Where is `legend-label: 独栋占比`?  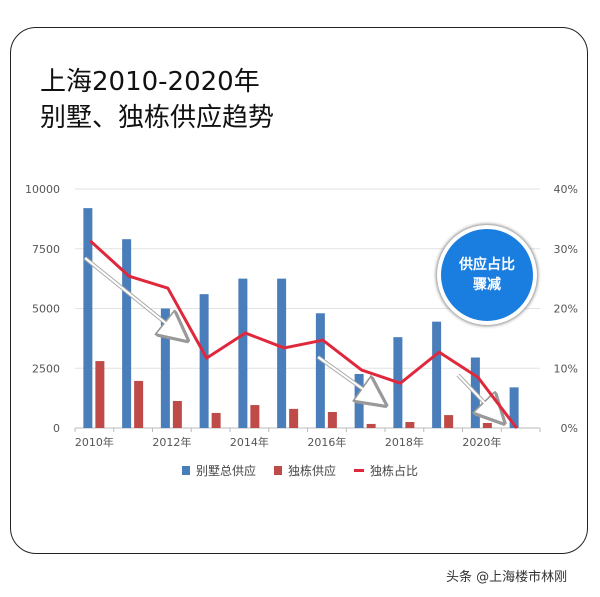
legend-label: 独栋占比 is located at coordinates (394, 471).